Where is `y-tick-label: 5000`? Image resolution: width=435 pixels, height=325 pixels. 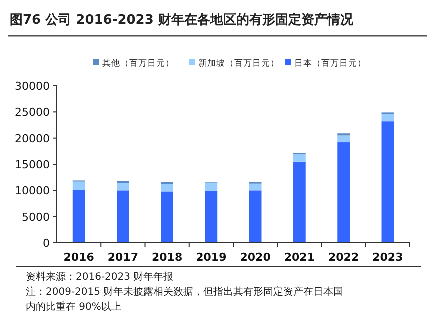 y-tick-label: 5000 is located at coordinates (36, 217).